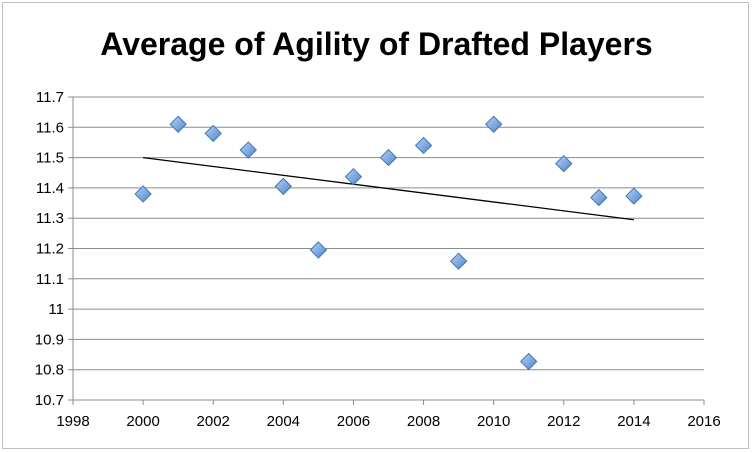 This screenshot has width=753, height=453. I want to click on chart-title: Average of Agility of Drafted Players, so click(376, 44).